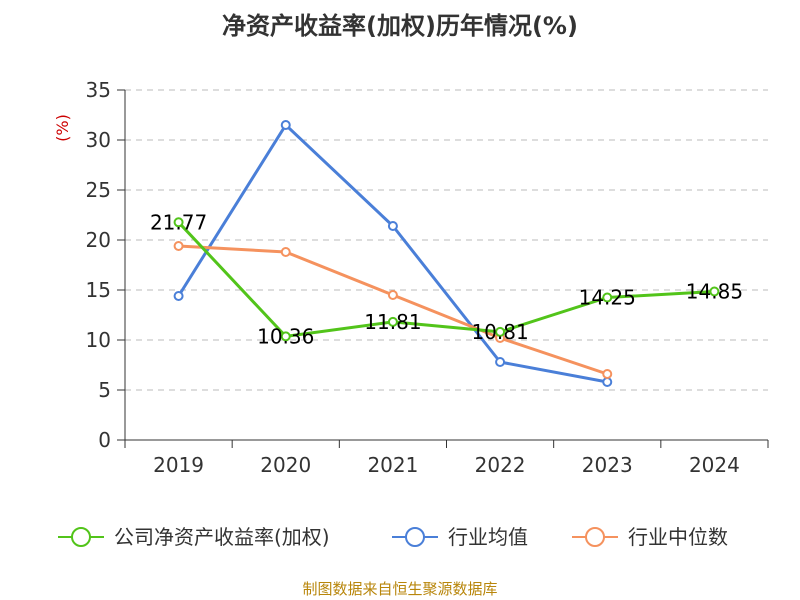 The height and width of the screenshot is (600, 800). Describe the element at coordinates (222, 537) in the screenshot. I see `legend-label-0: 公司净资产收益率(加权)` at that location.